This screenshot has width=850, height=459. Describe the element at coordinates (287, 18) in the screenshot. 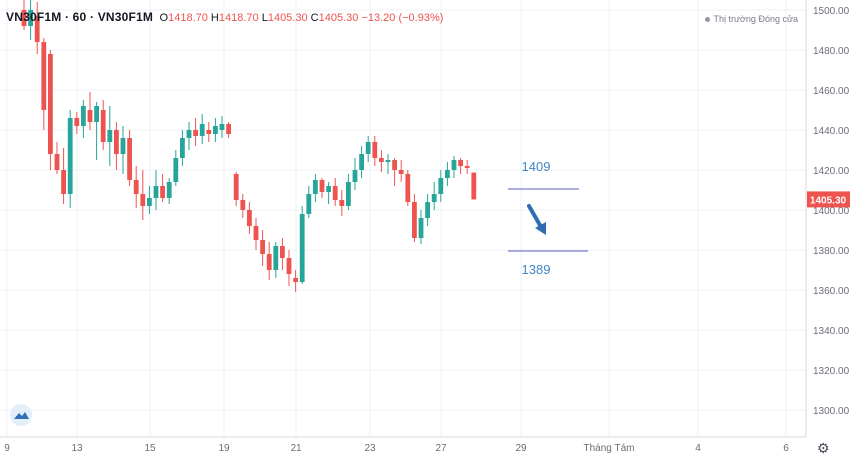

I see `low-value: 1405.30` at that location.